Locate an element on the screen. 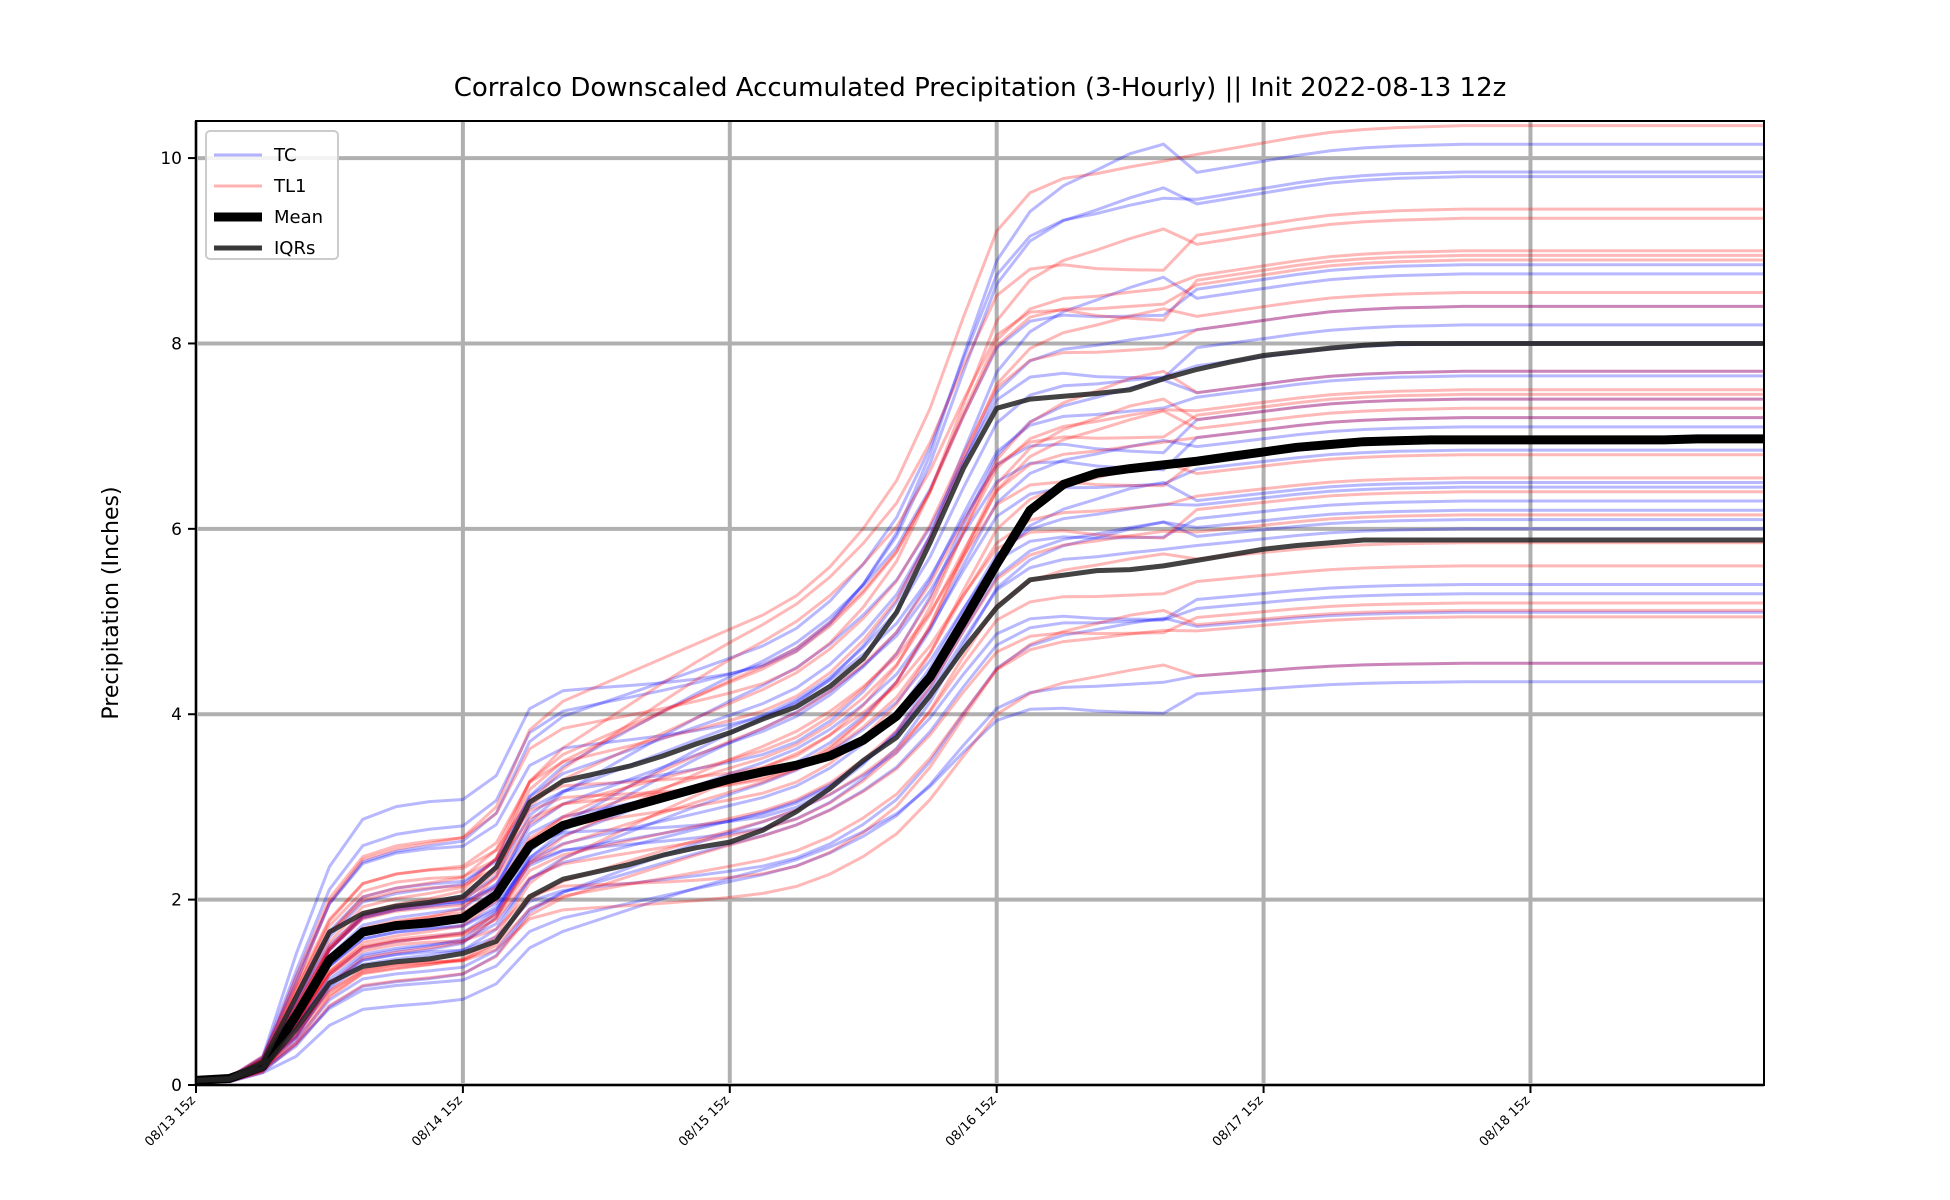  x-tick-label: 08/14 15z is located at coordinates (437, 1121).